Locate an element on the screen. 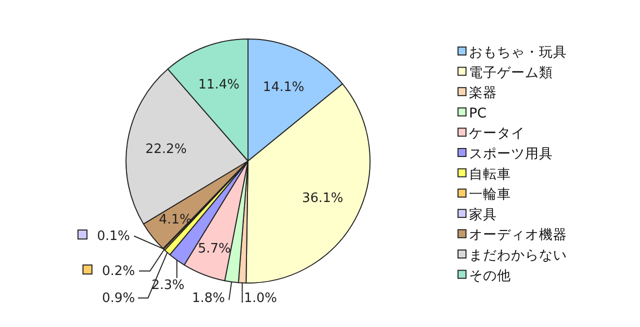 This screenshot has width=640, height=327. data-label: 14.1% is located at coordinates (283, 88).